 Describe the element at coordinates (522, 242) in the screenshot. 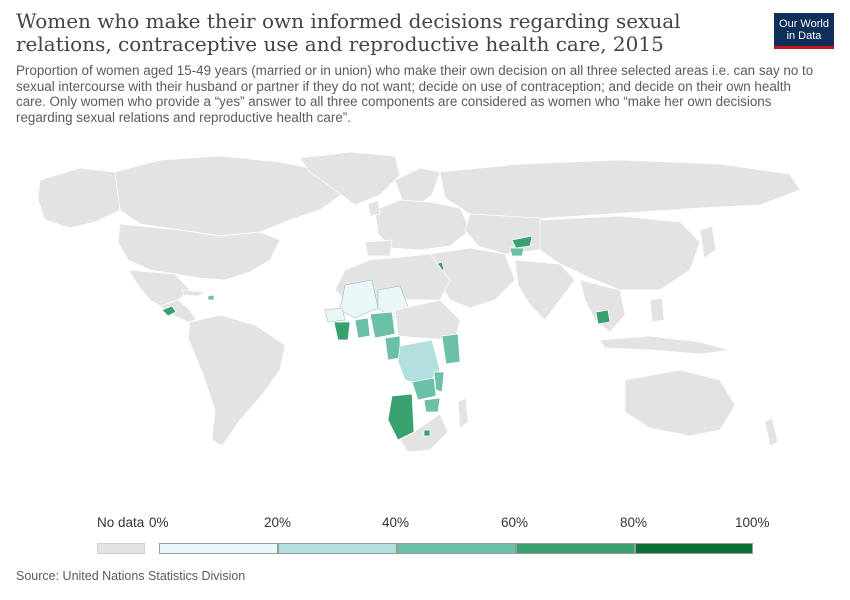

I see `country-kyrgyzstan` at that location.